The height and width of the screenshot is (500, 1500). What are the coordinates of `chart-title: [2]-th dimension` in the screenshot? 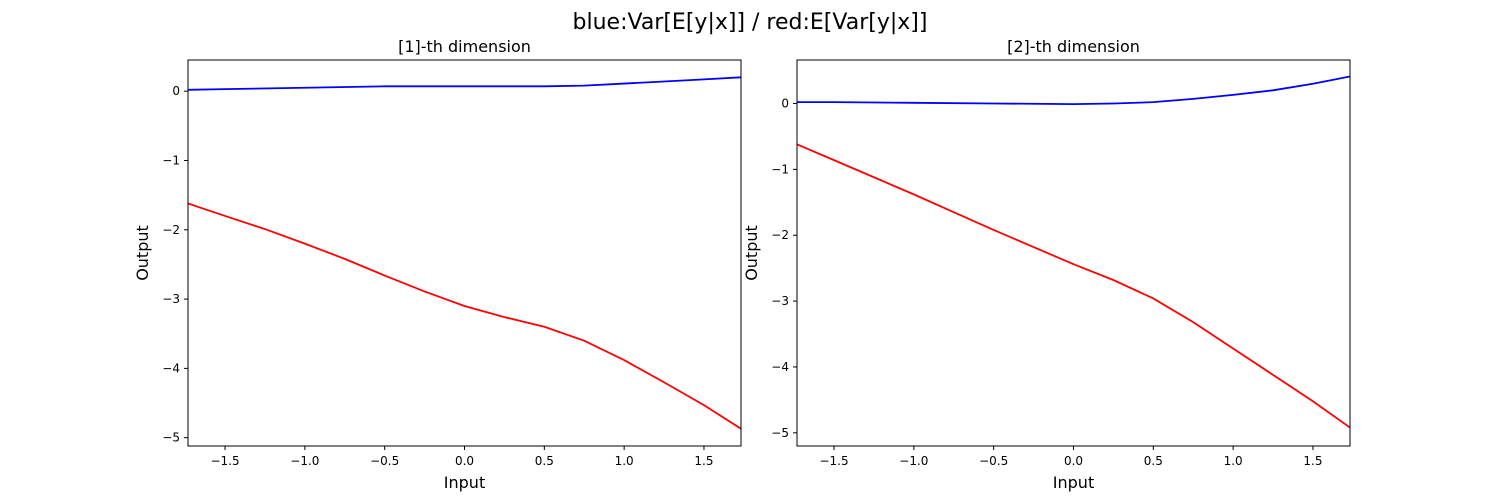 It's located at (1073, 46).